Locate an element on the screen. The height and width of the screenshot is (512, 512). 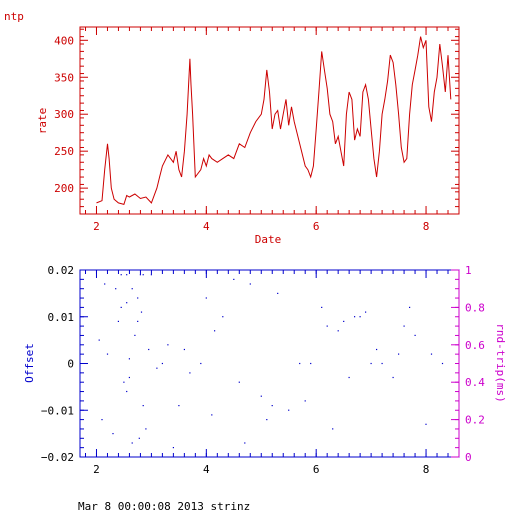
x-tick-label: 2 is located at coordinates (96, 469).